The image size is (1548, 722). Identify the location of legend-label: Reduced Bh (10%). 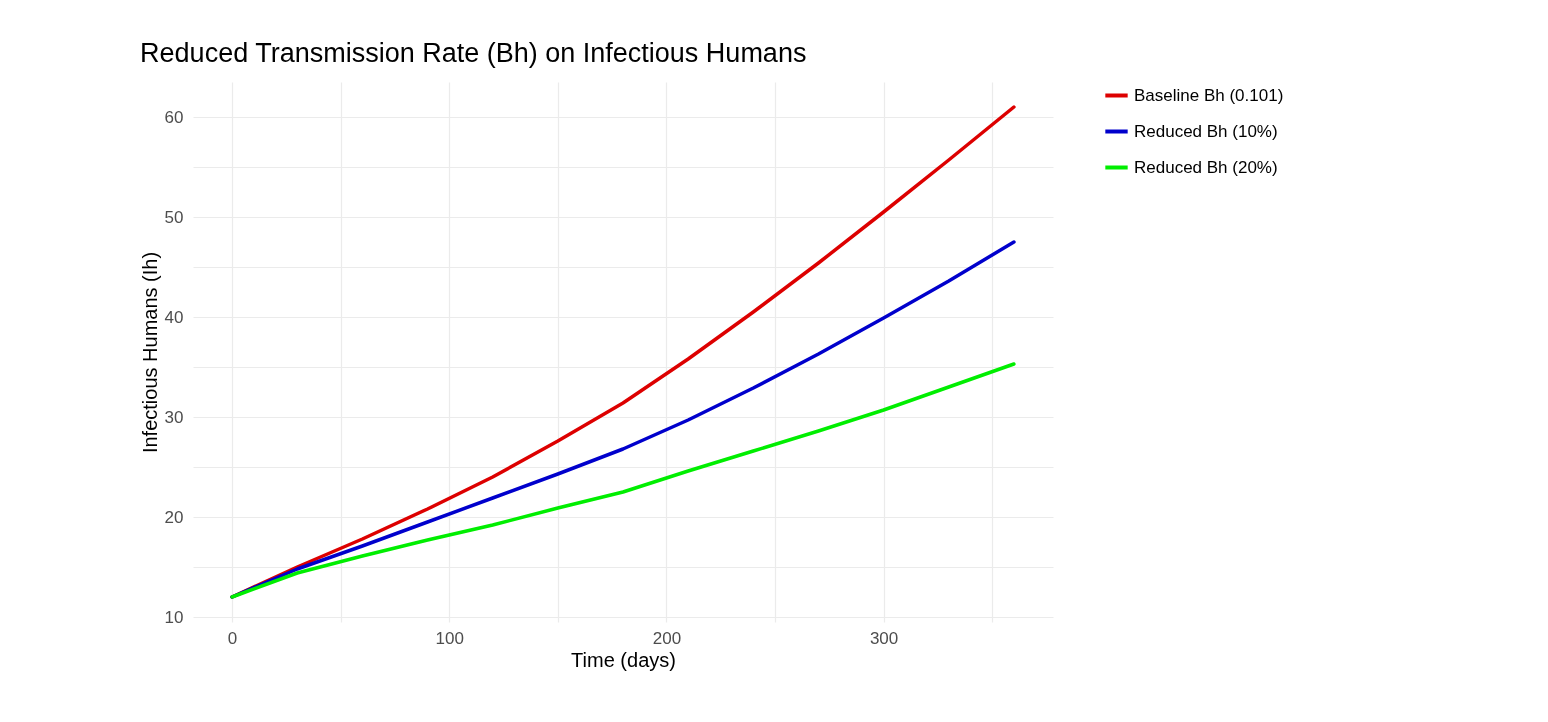
(1206, 131).